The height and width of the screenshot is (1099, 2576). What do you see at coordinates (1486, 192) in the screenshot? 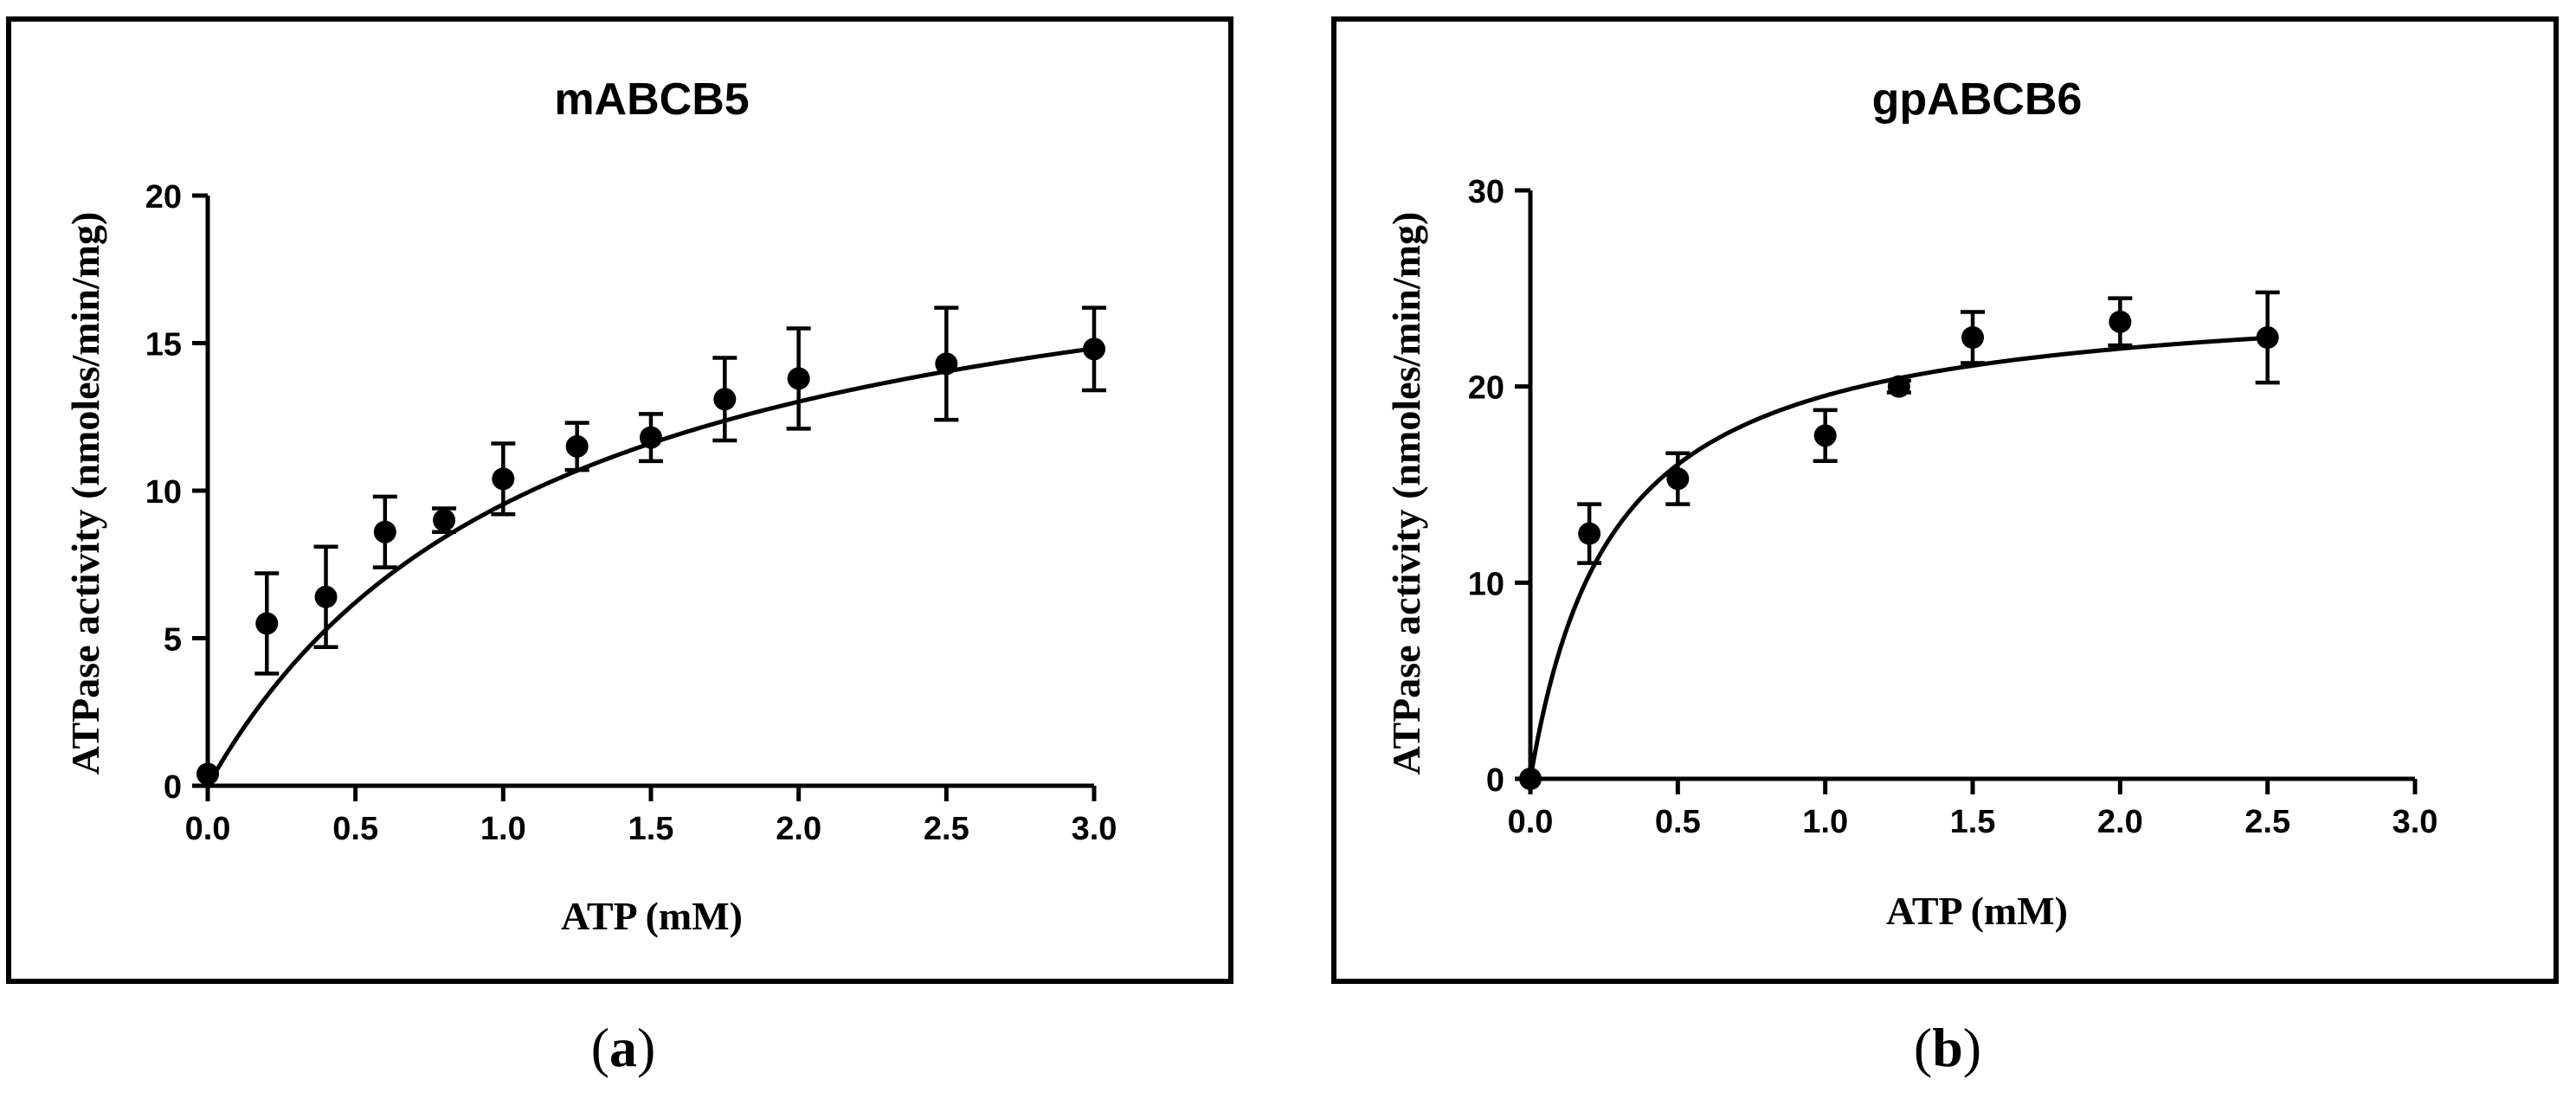
I see `panel-b-y-tick-label: 30` at bounding box center [1486, 192].